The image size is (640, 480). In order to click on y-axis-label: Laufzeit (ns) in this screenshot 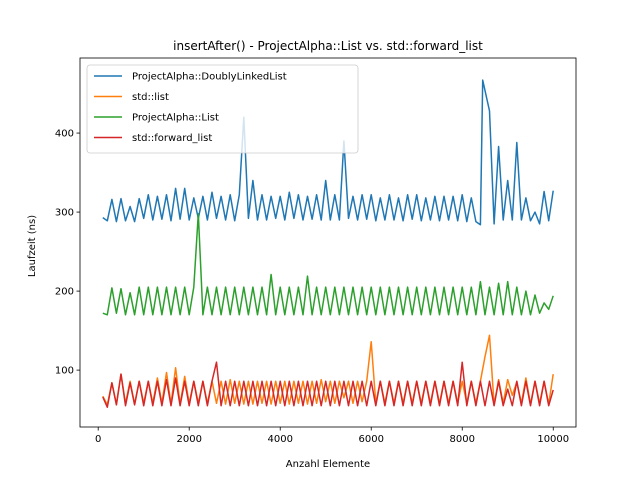, I will do `click(32, 246)`.